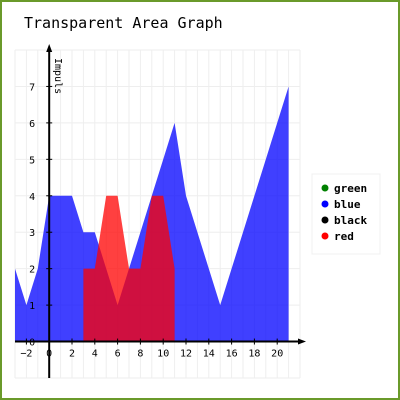 This screenshot has height=400, width=400. What do you see at coordinates (32, 233) in the screenshot?
I see `y-tick-label: 3` at bounding box center [32, 233].